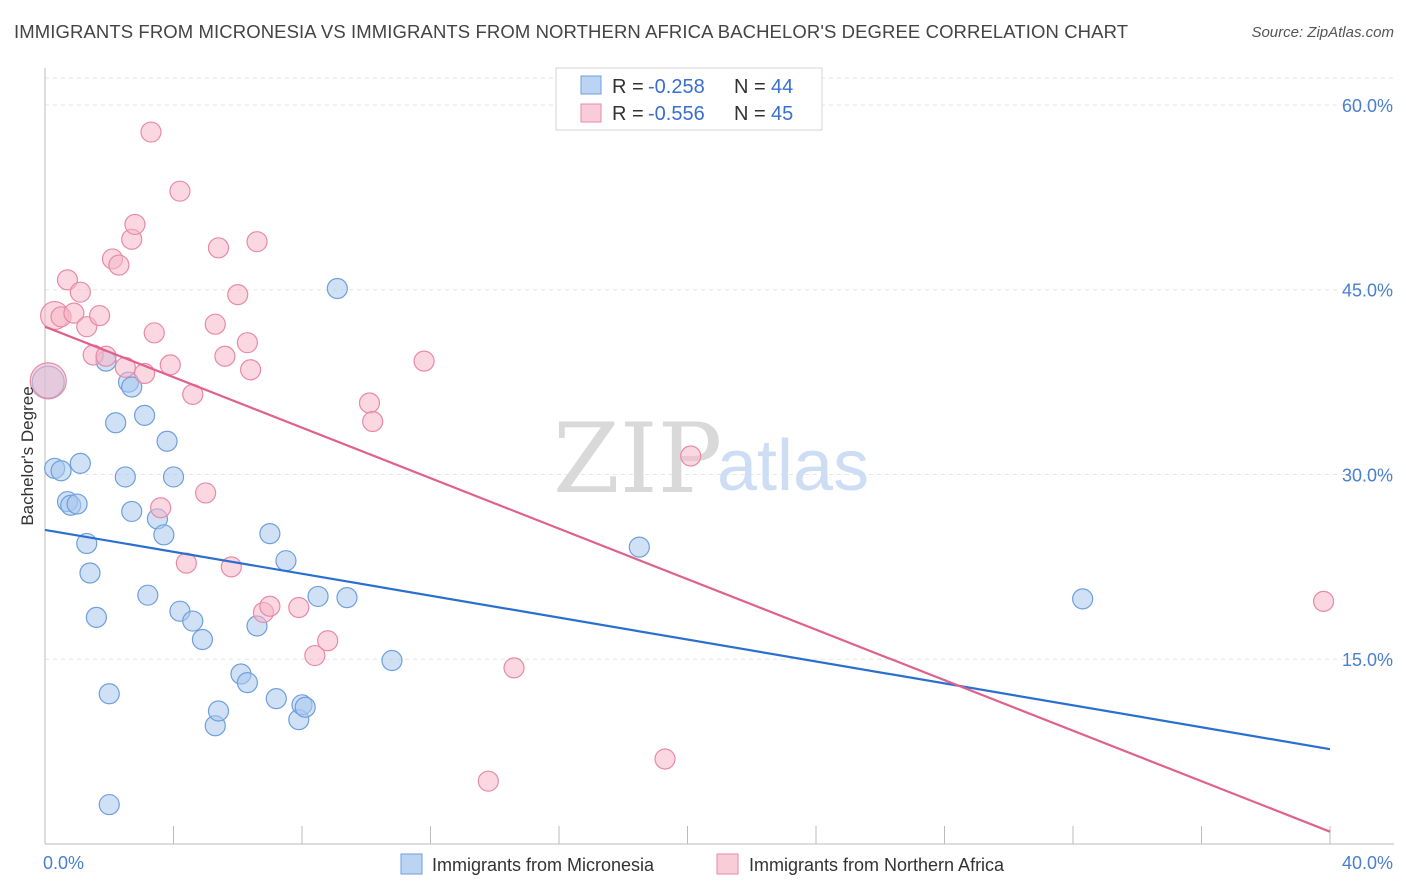 The image size is (1406, 892). What do you see at coordinates (1367, 291) in the screenshot?
I see `y-tick-label: 45.0%` at bounding box center [1367, 291].